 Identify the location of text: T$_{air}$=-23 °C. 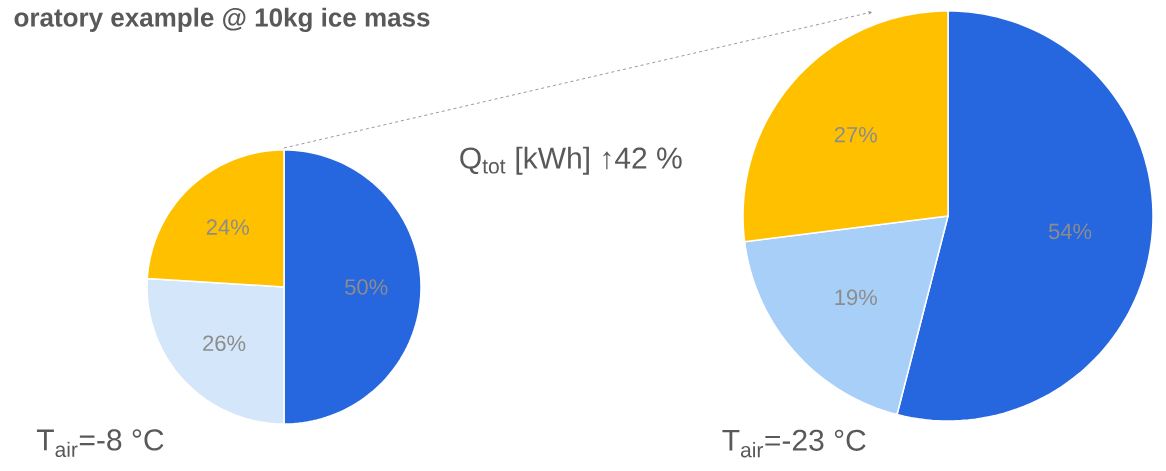
(794, 443).